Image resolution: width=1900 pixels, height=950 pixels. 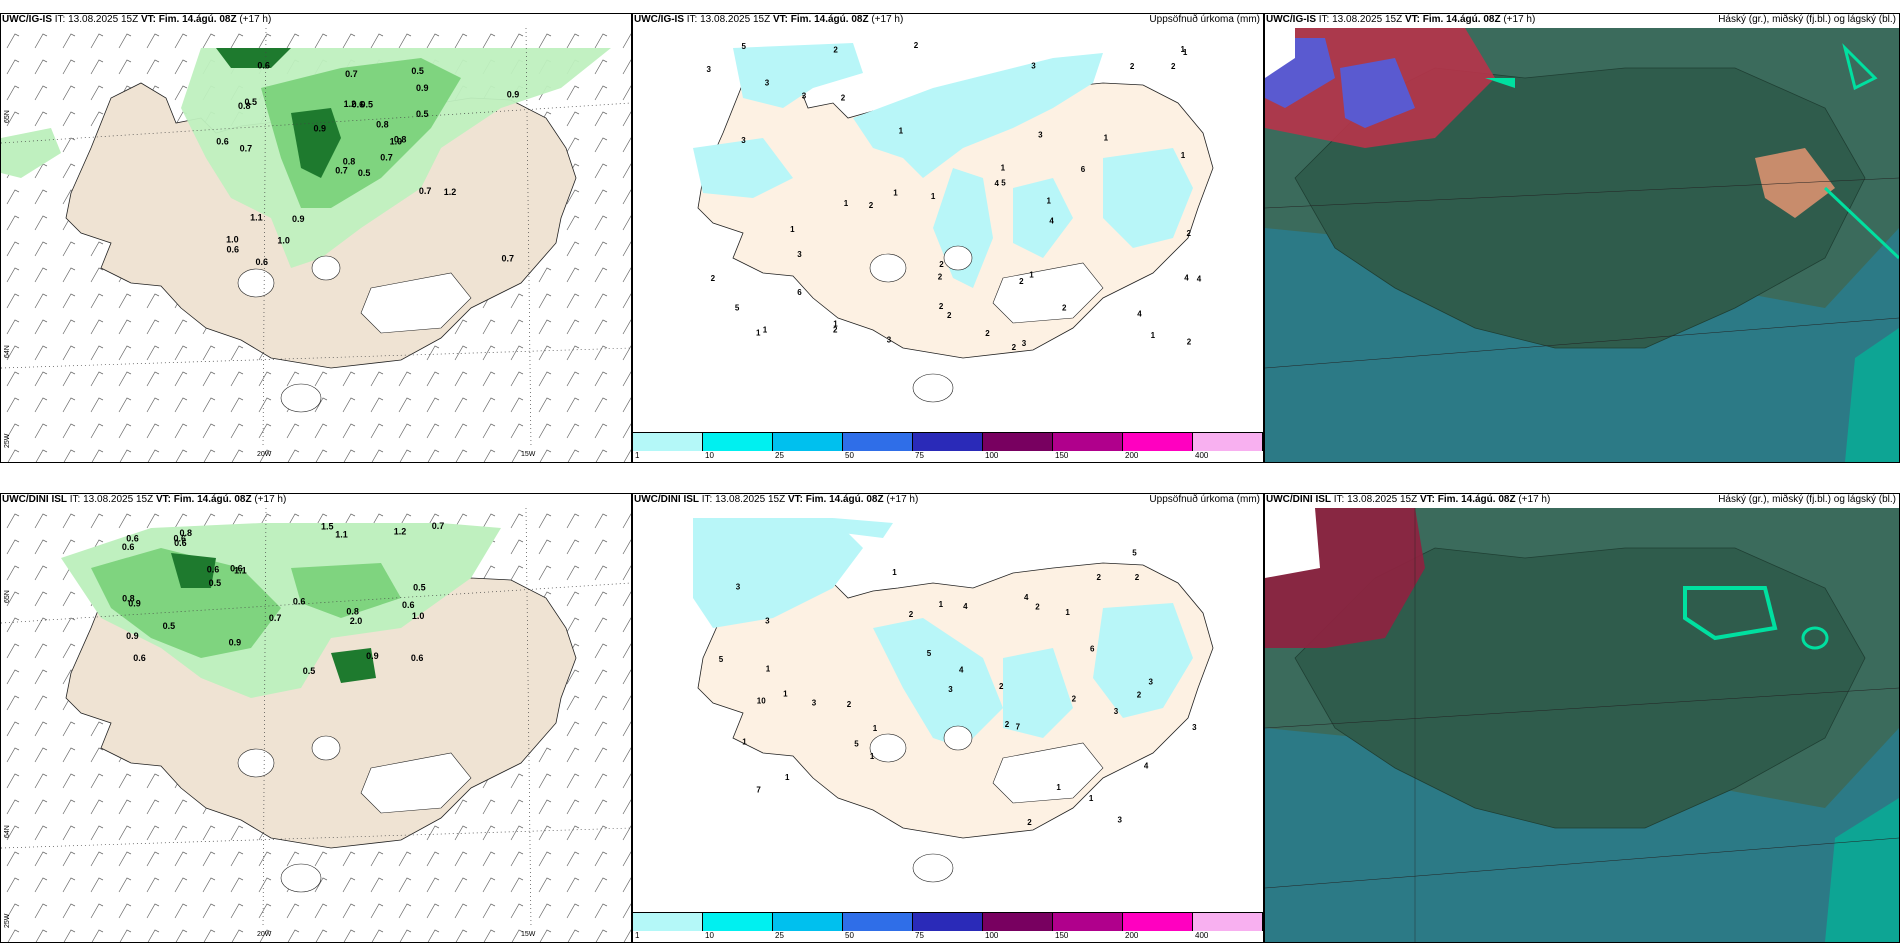 I want to click on lat-label-65n: 65N, so click(x=7, y=596).